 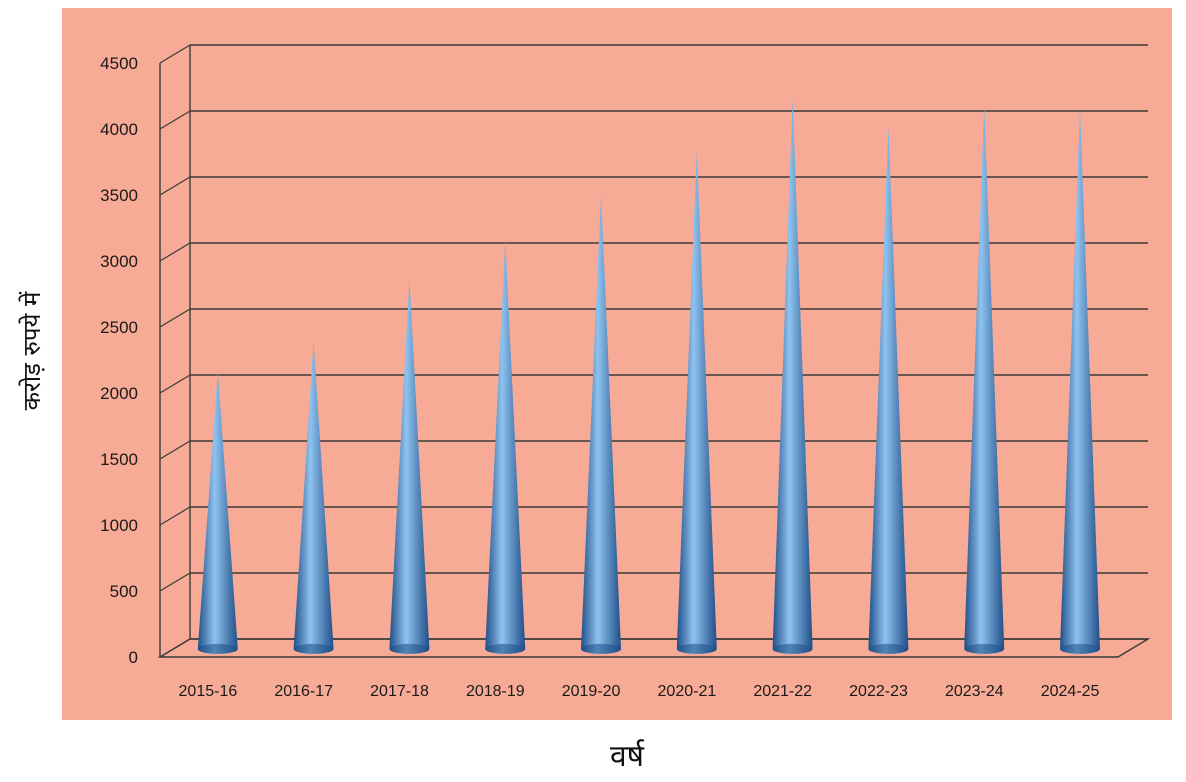 What do you see at coordinates (654, 648) in the screenshot?
I see `floor` at bounding box center [654, 648].